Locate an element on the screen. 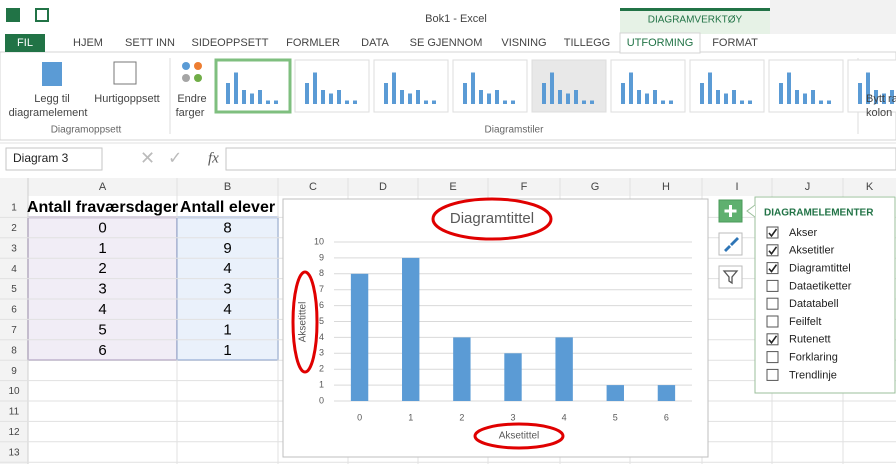 This screenshot has width=896, height=464. save-icon is located at coordinates (42, 15).